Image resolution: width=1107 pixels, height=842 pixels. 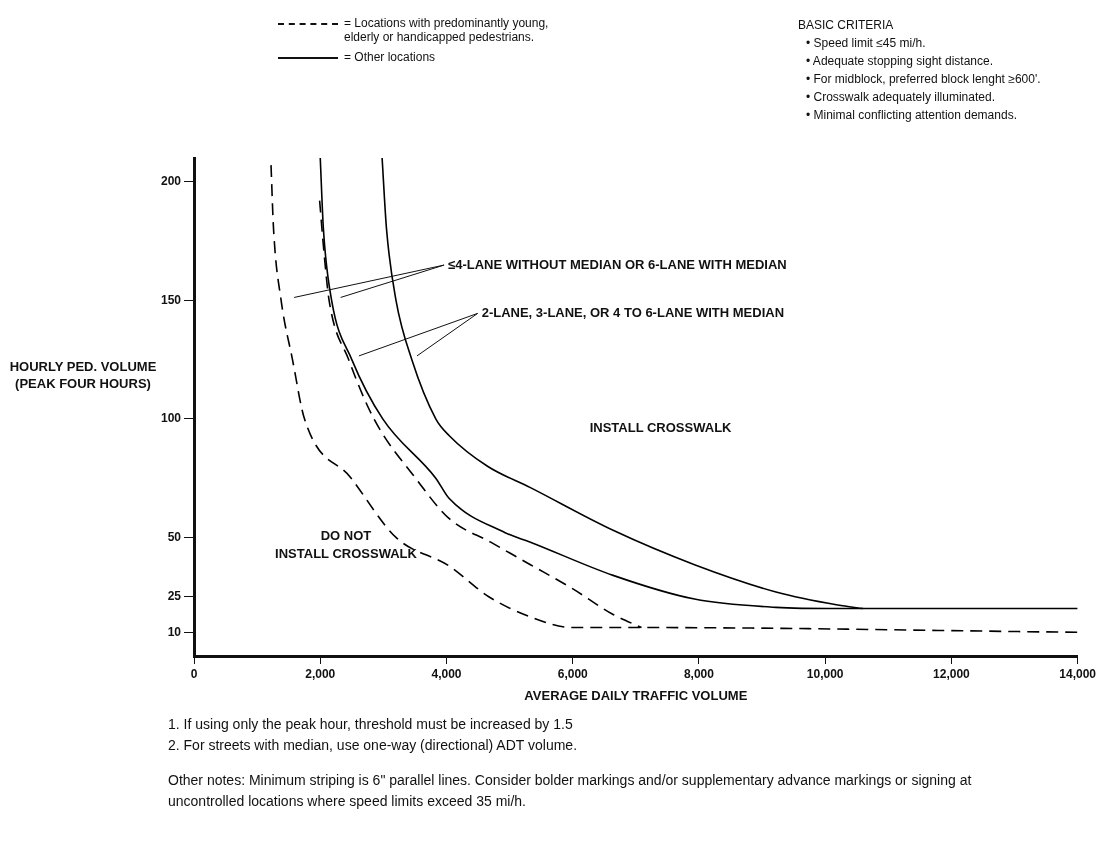 What do you see at coordinates (633, 312) in the screenshot?
I see `annotation: 2-LANE, 3-LANE, OR 4 TO 6-LANE WITH MEDIAN` at bounding box center [633, 312].